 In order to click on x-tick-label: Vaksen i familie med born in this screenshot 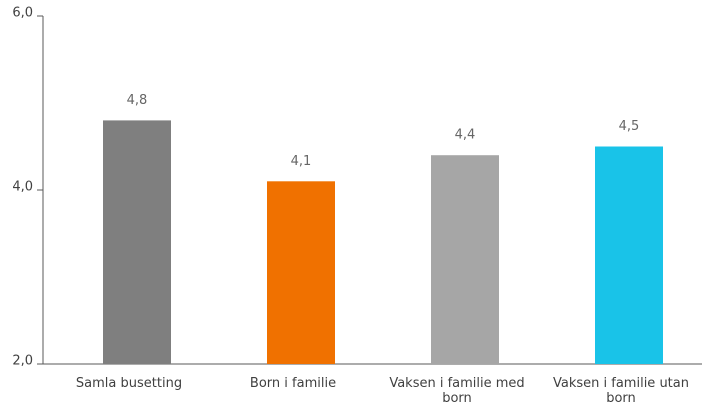, I will do `click(457, 391)`.